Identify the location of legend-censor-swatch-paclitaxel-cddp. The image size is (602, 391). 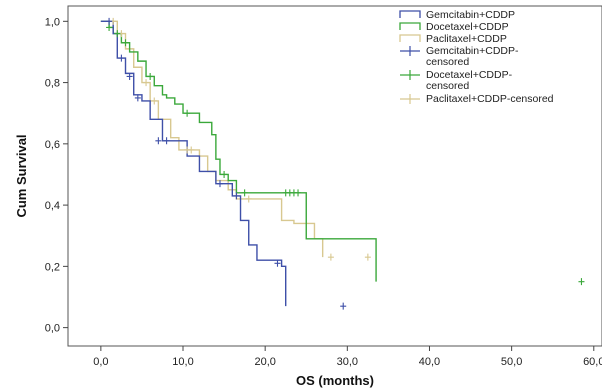
(410, 99).